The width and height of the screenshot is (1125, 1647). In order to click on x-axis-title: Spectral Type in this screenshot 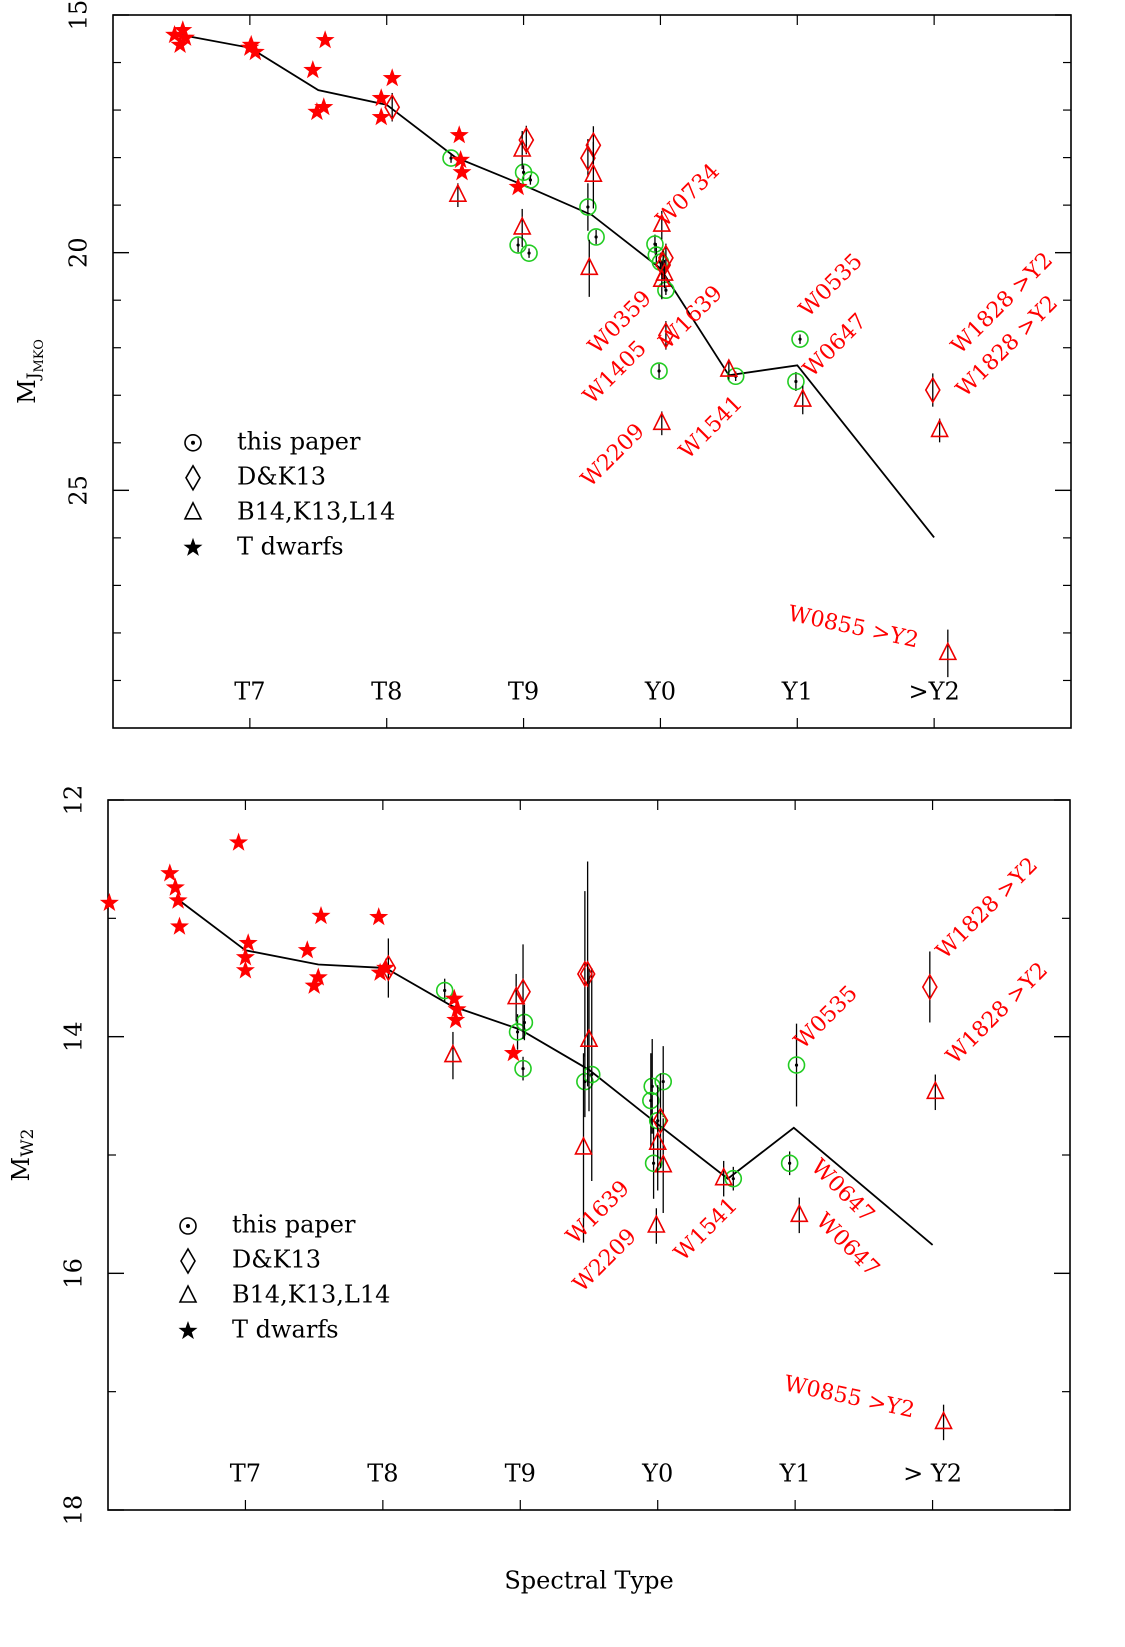, I will do `click(588, 1581)`.